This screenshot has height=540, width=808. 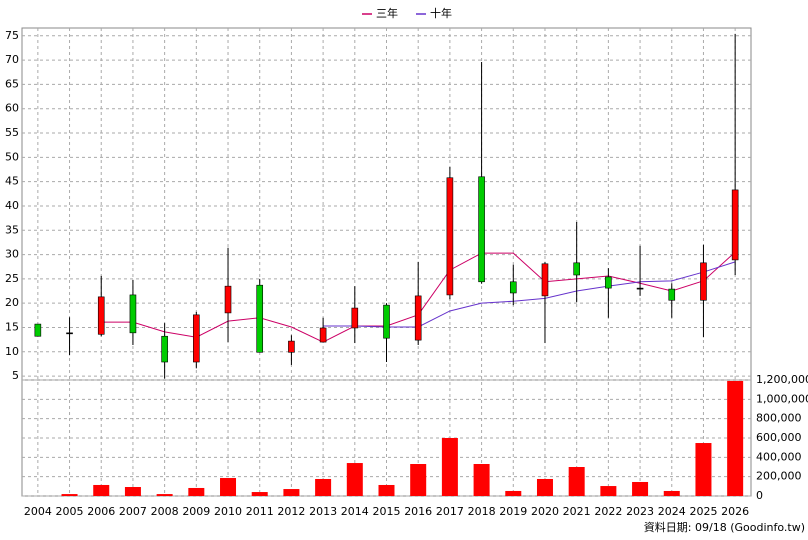 What do you see at coordinates (779, 476) in the screenshot?
I see `y2-tick-label: 200,000` at bounding box center [779, 476].